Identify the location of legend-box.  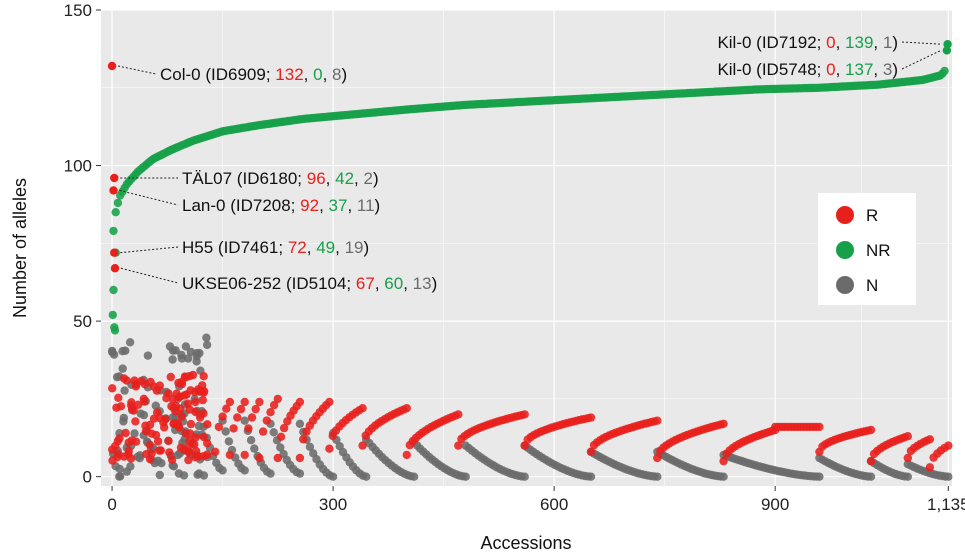
(867, 249).